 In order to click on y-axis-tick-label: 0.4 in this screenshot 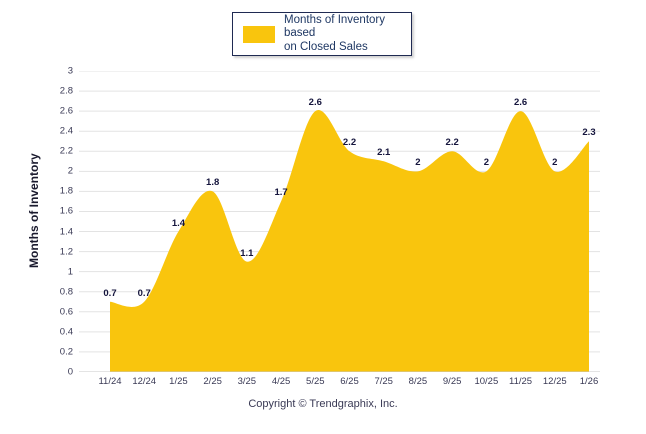, I will do `click(66, 332)`.